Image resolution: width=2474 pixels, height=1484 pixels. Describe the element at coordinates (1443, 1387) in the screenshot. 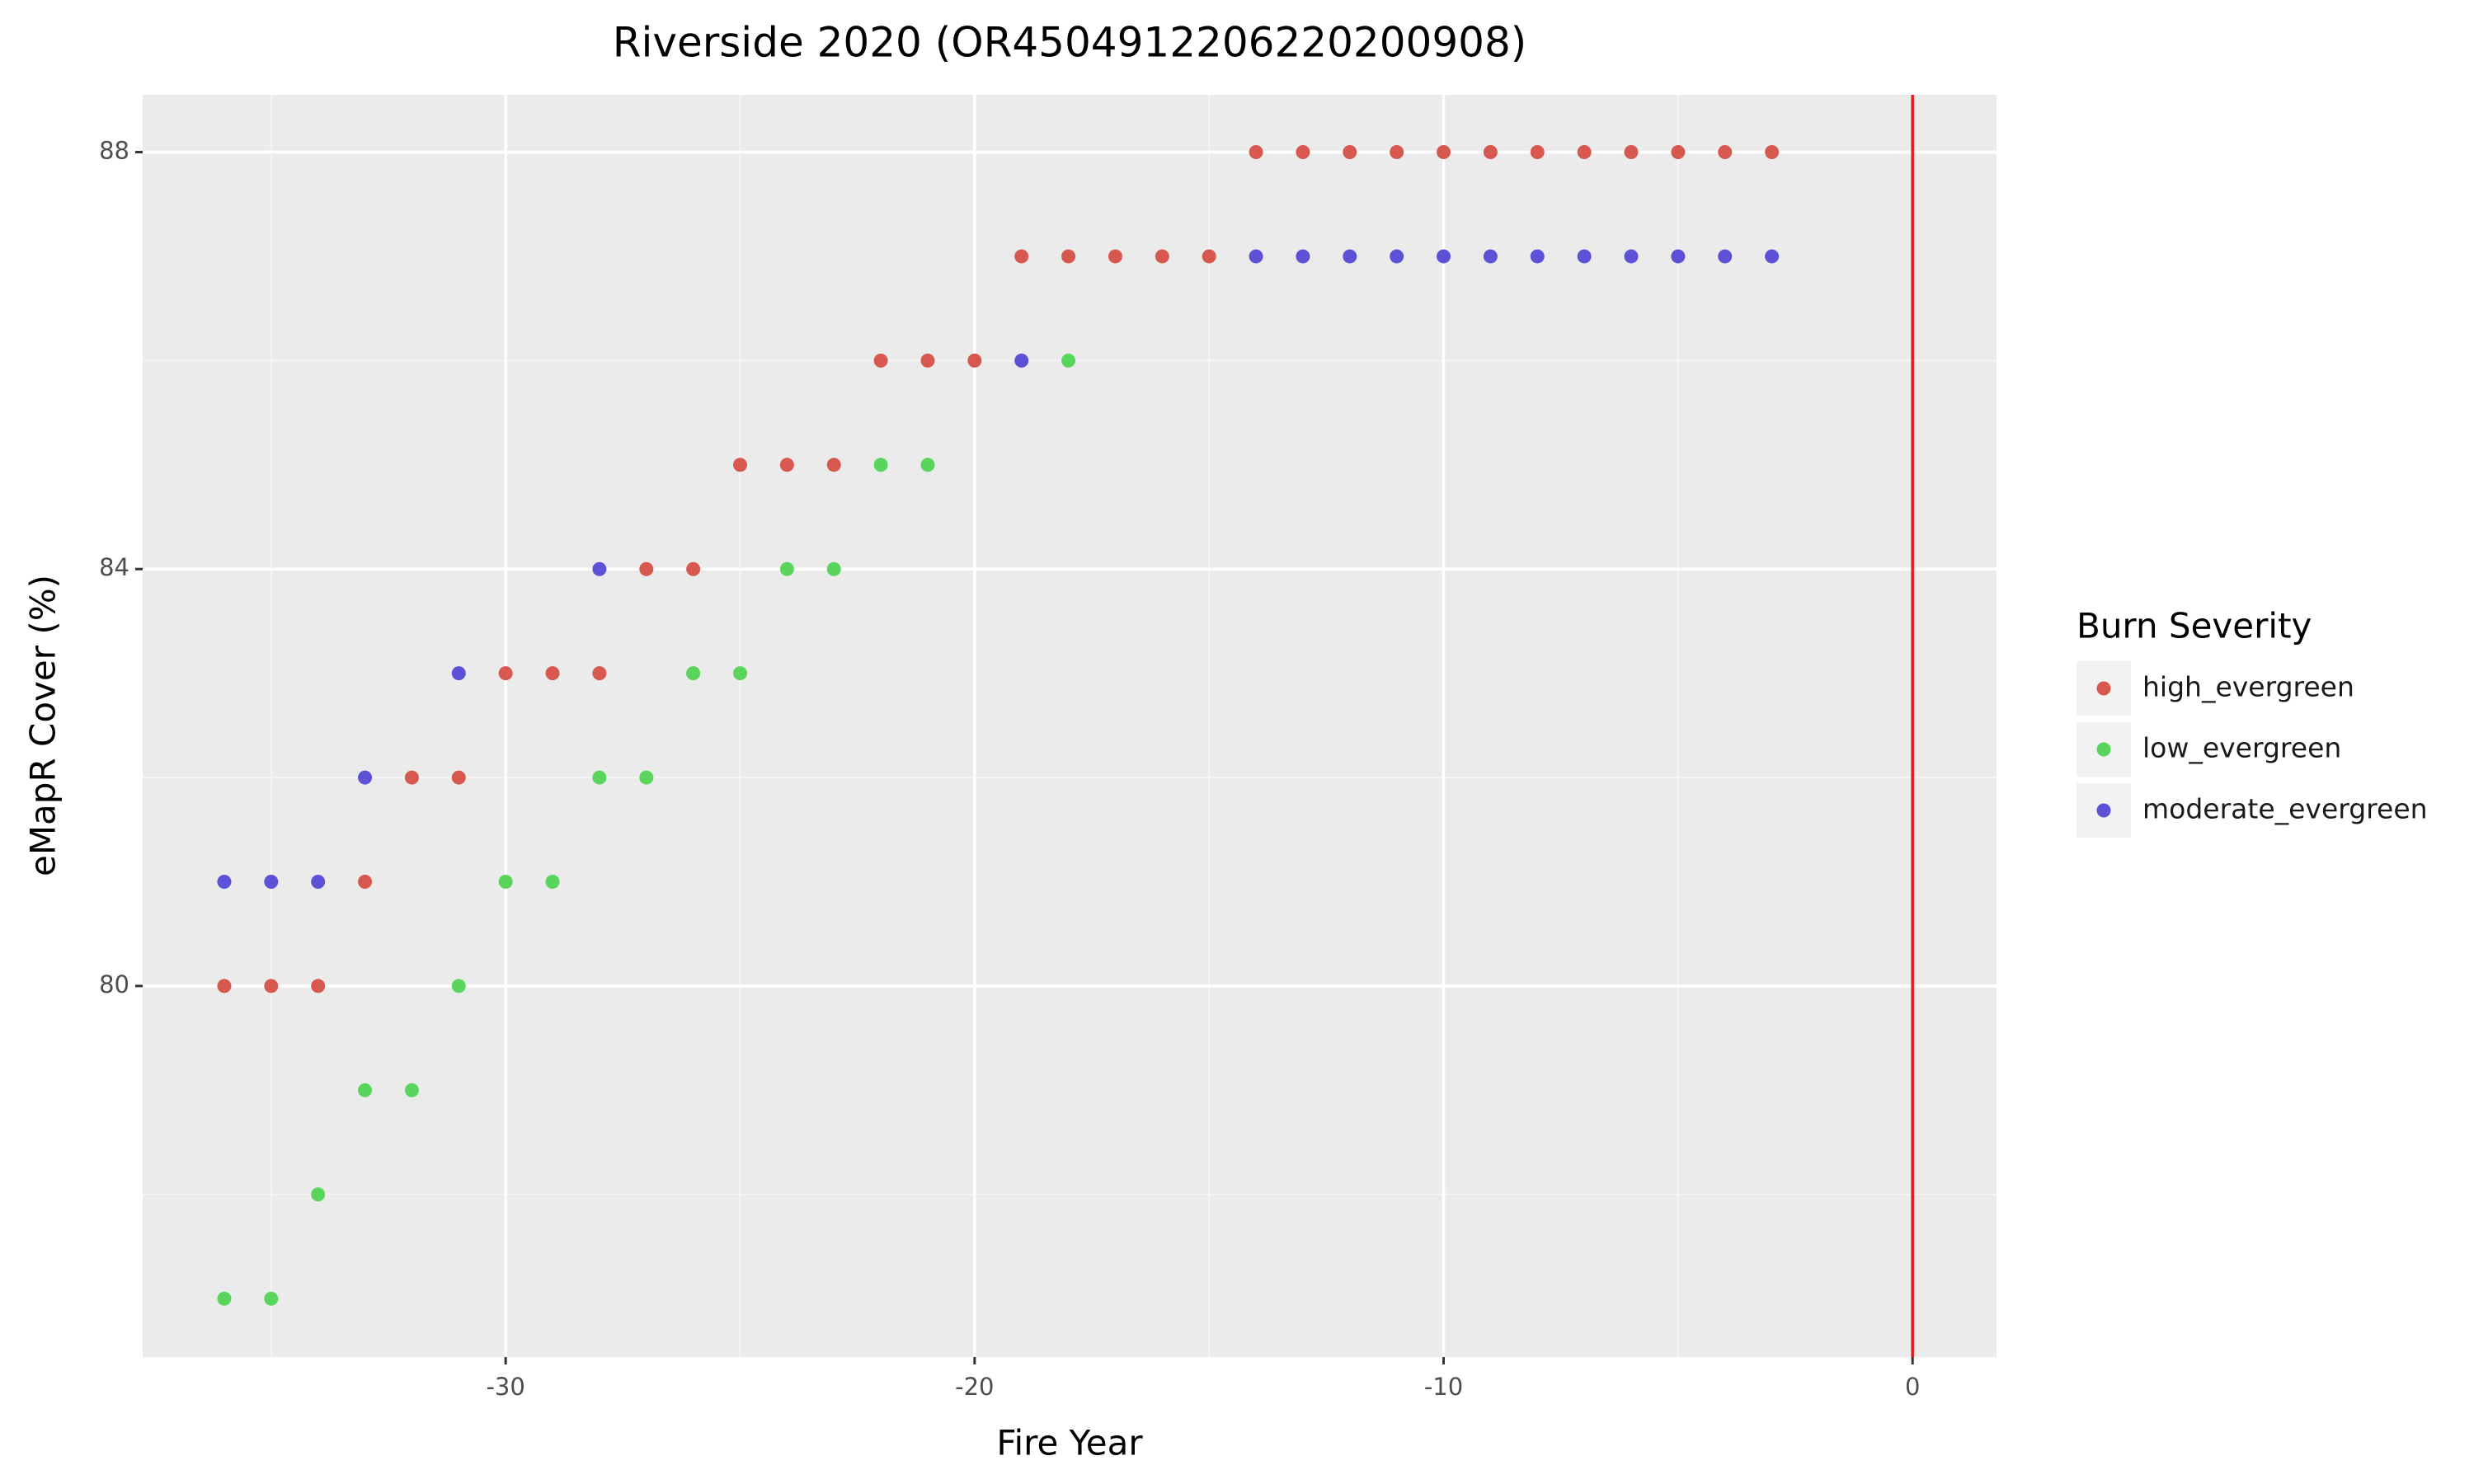

I see `x-tick-label: -10` at that location.